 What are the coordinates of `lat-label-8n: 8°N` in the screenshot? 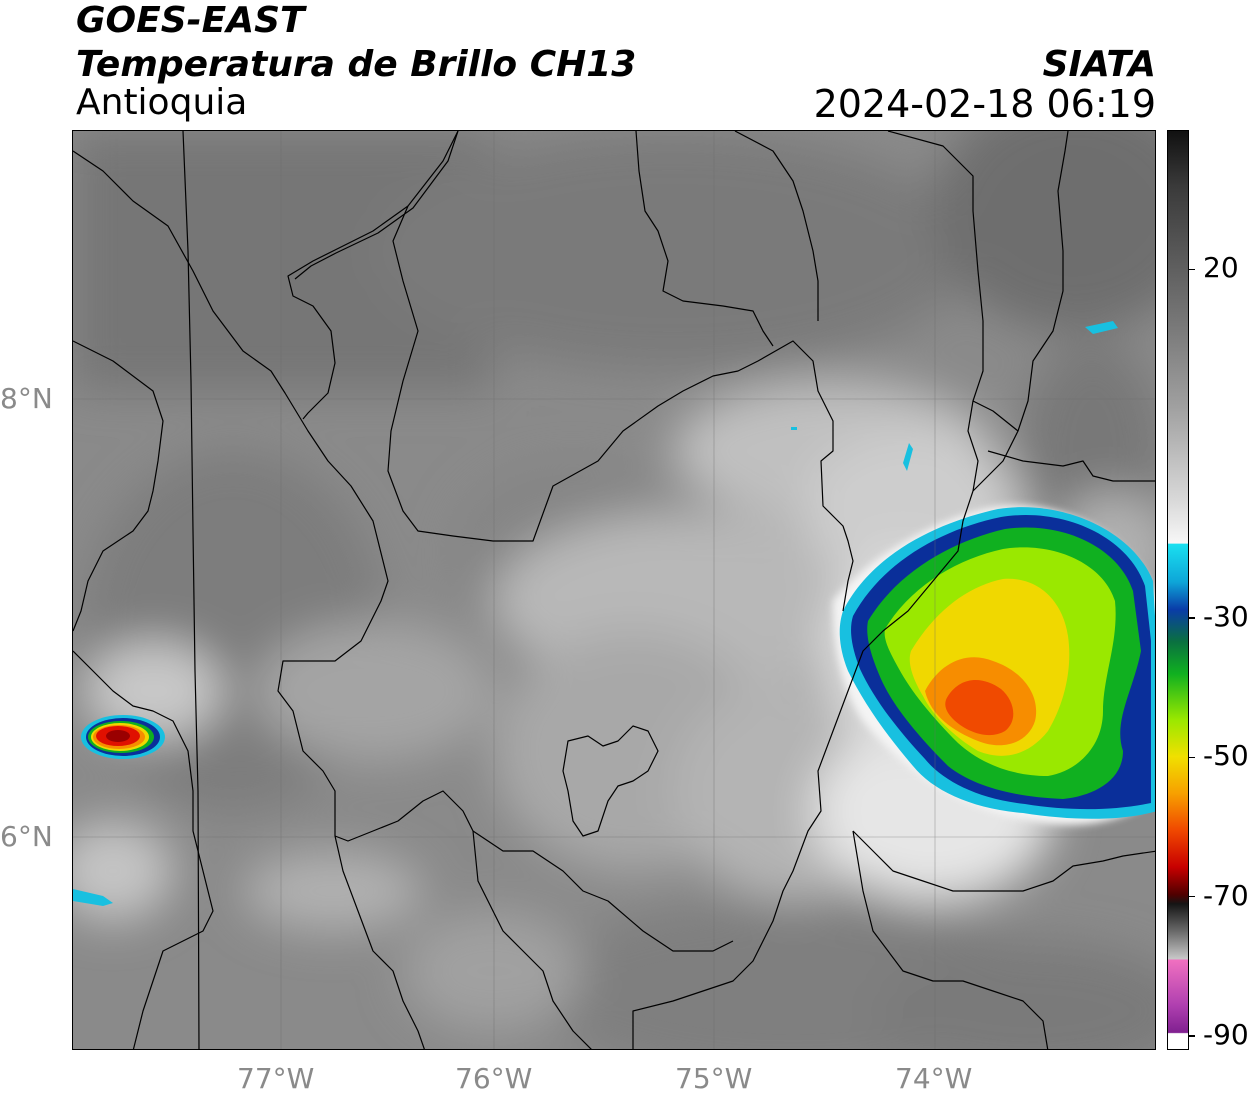 It's located at (26, 398).